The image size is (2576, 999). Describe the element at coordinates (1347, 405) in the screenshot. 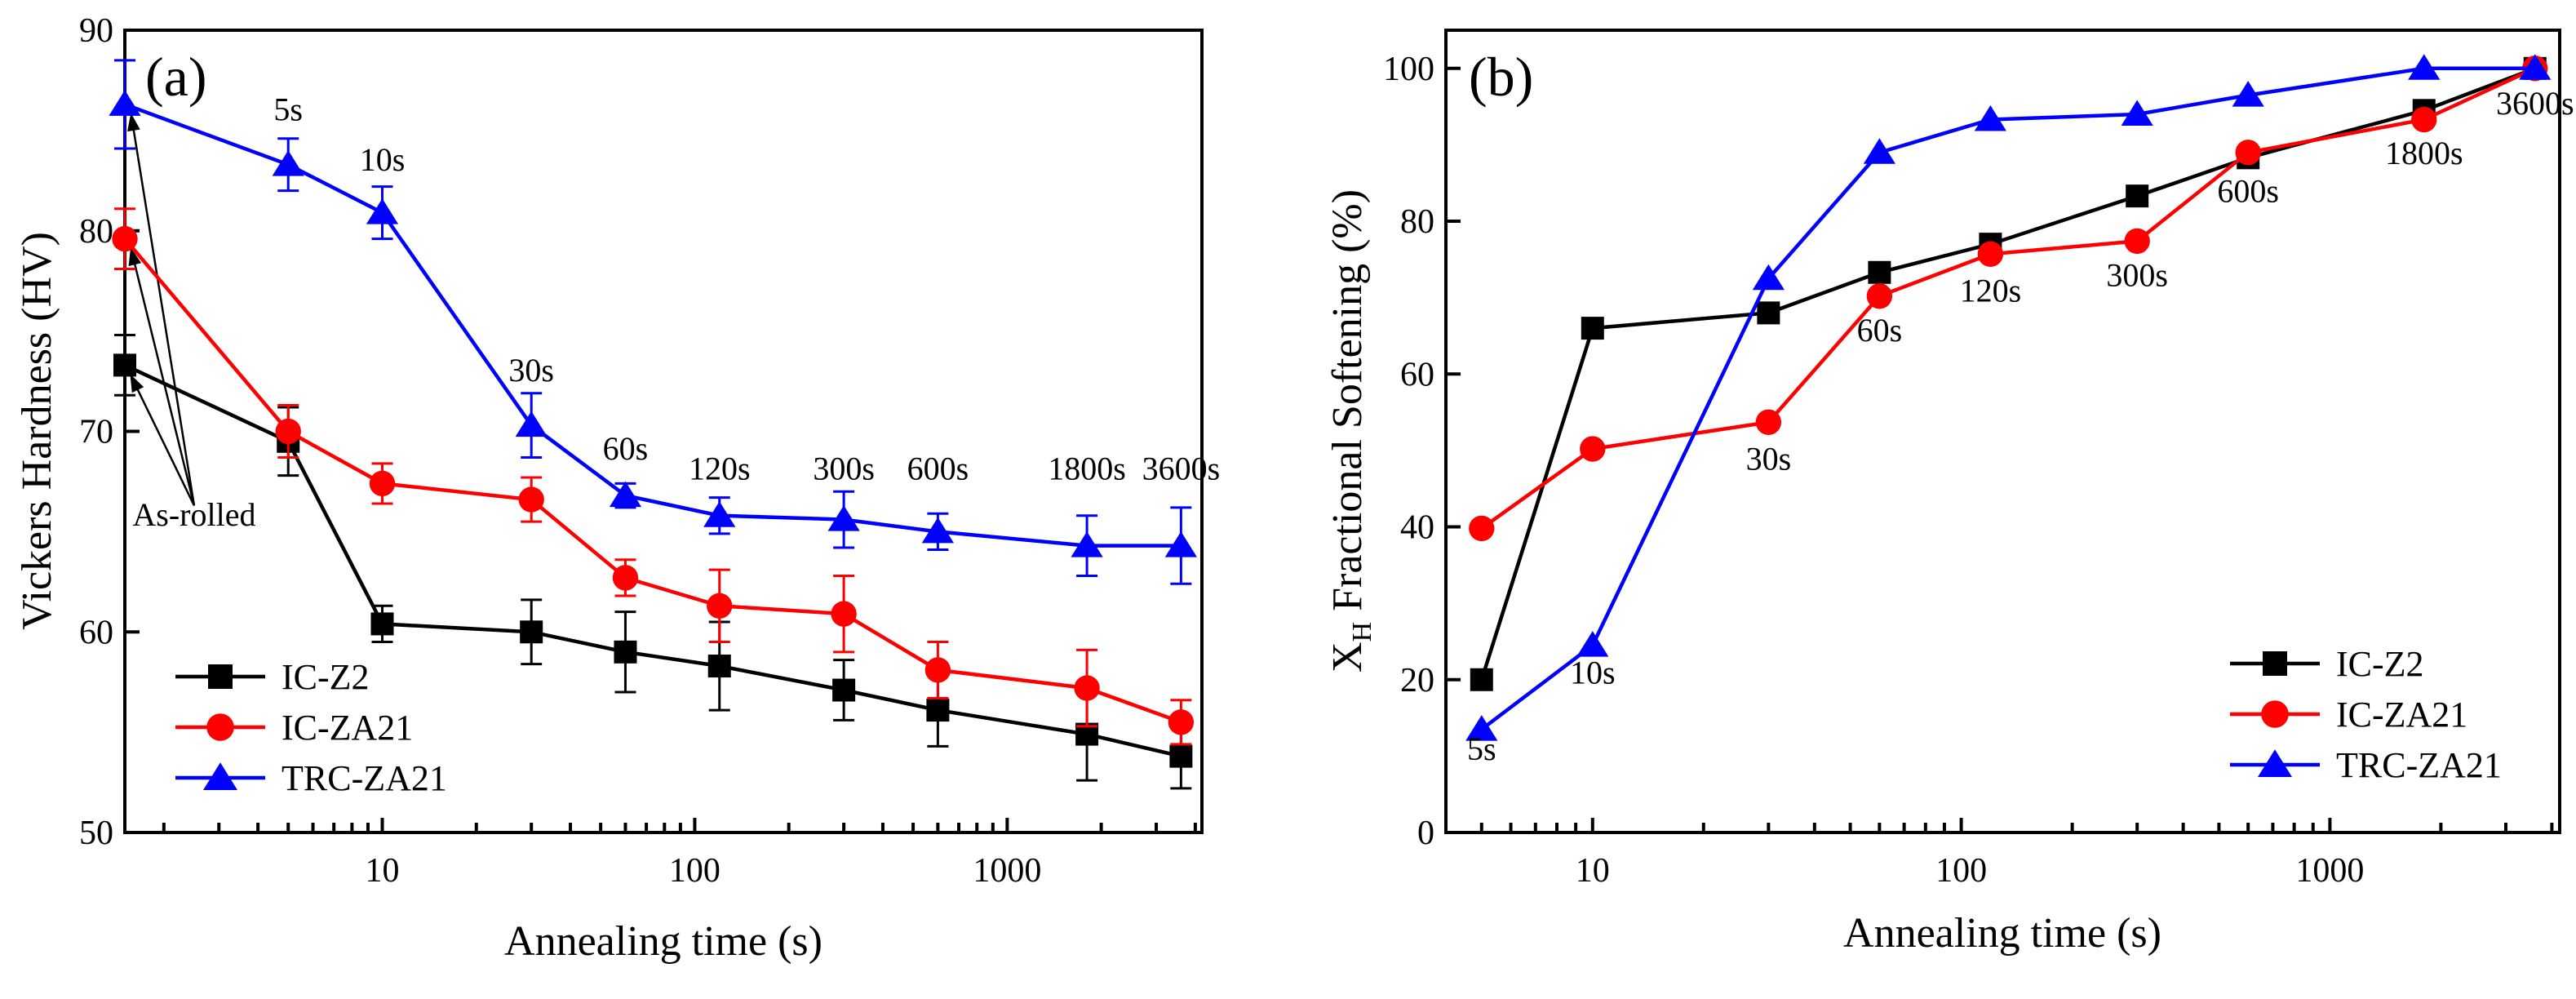

I see `panel-b-ylabel-rest: Fractional Softening (%)` at that location.